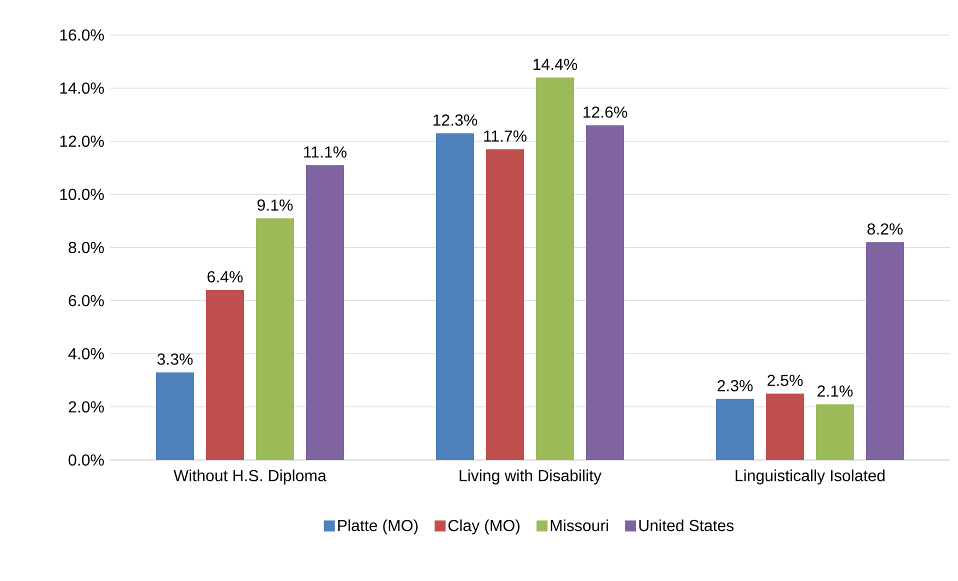 The image size is (958, 581). Describe the element at coordinates (378, 526) in the screenshot. I see `legend-label: Platte (MO)` at that location.